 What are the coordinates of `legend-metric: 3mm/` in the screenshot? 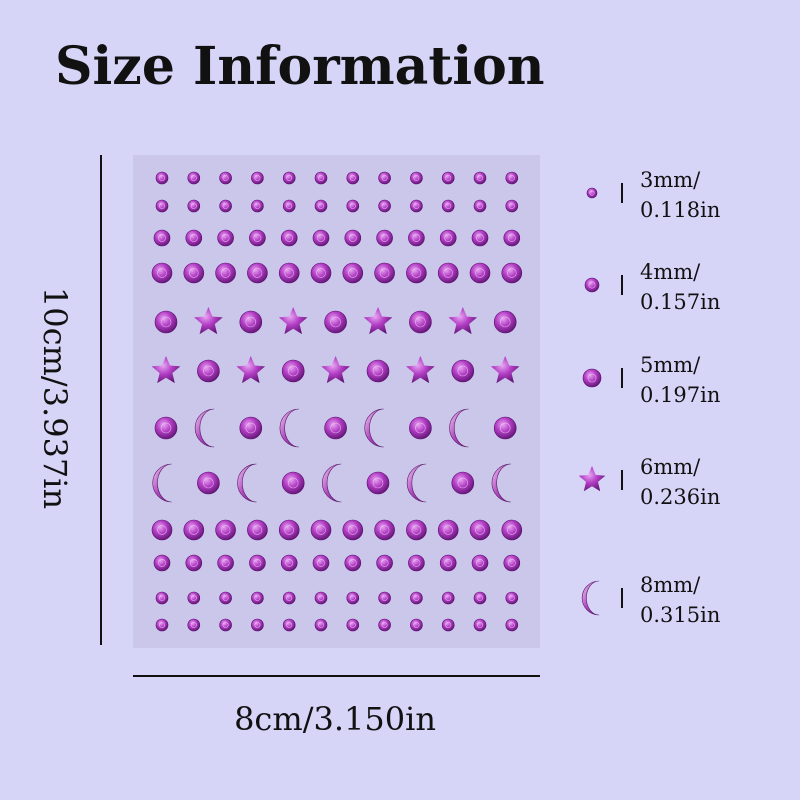 It's located at (670, 180).